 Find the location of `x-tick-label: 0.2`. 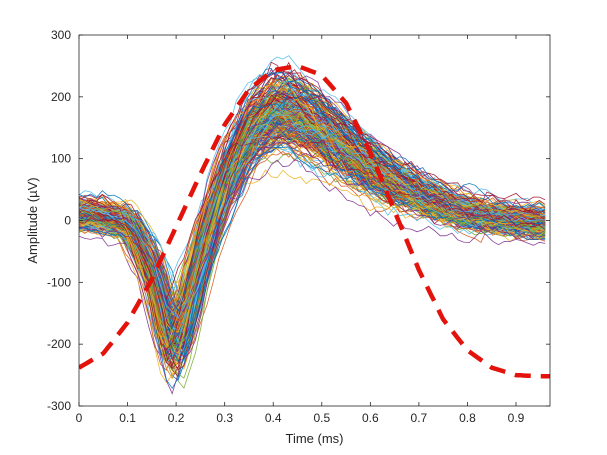

x-tick-label: 0.2 is located at coordinates (176, 418).